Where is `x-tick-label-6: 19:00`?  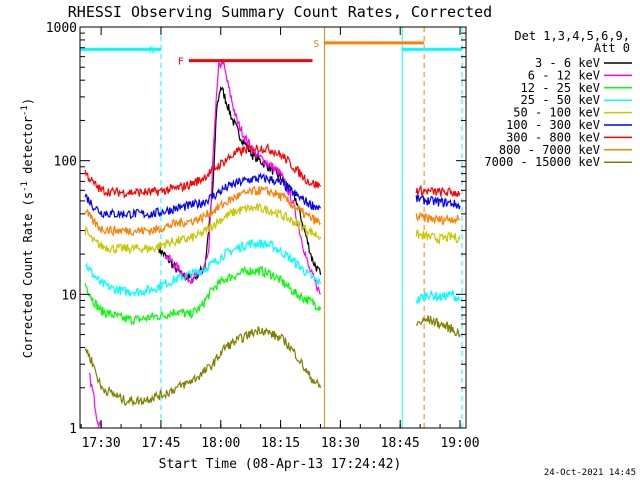 x-tick-label-6: 19:00 is located at coordinates (459, 443).